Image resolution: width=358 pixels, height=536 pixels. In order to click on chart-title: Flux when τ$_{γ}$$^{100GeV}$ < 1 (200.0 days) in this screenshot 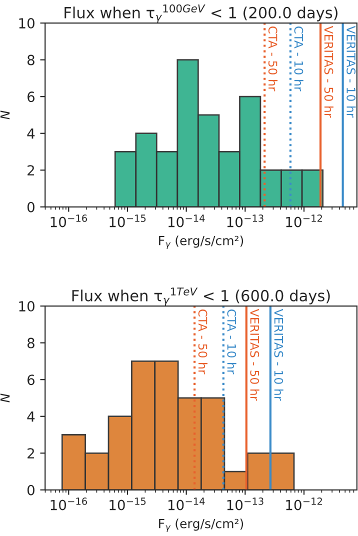, I will do `click(201, 13)`.